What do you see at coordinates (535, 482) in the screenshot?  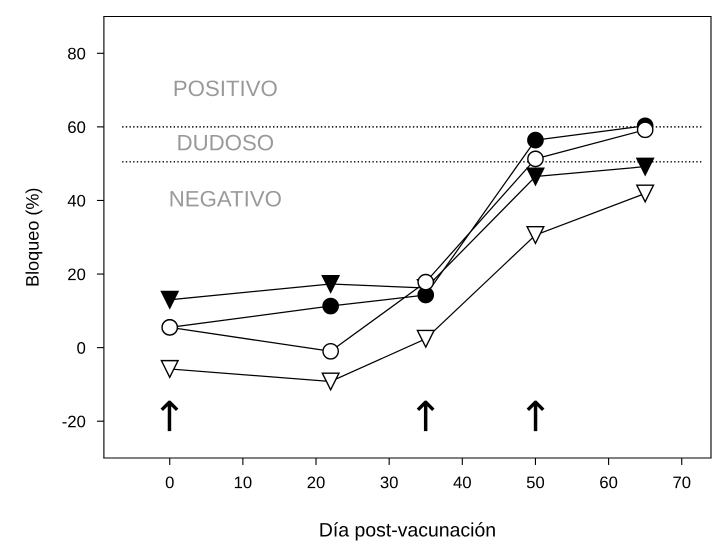 I see `x-tick-label: 50` at bounding box center [535, 482].